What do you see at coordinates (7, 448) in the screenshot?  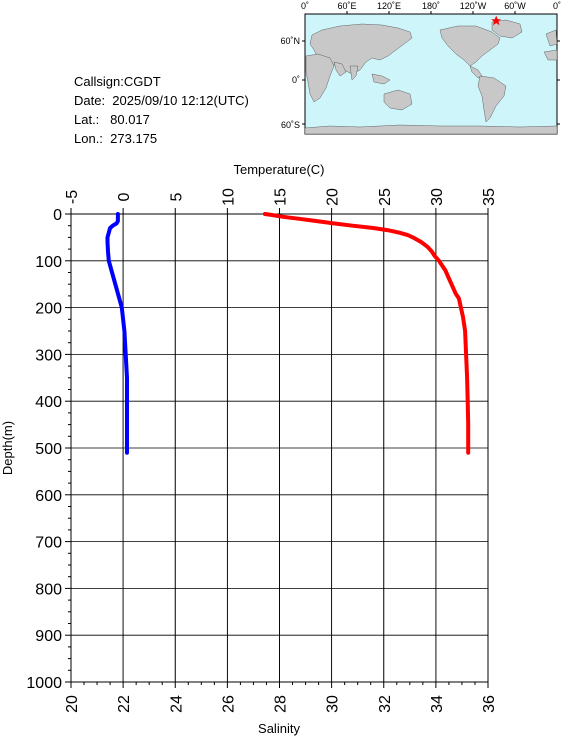 I see `depth-axis-label: Depth(m)` at bounding box center [7, 448].